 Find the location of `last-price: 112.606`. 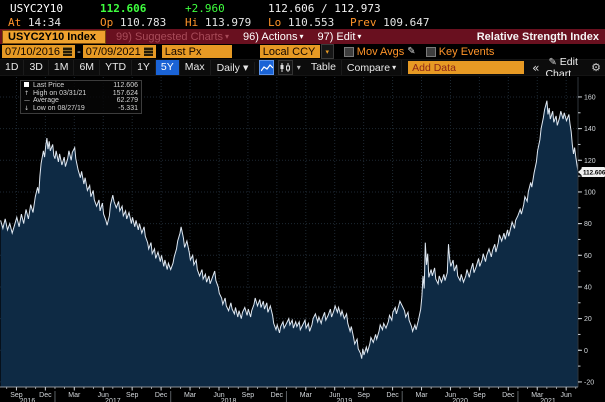

last-price: 112.606 is located at coordinates (123, 8).